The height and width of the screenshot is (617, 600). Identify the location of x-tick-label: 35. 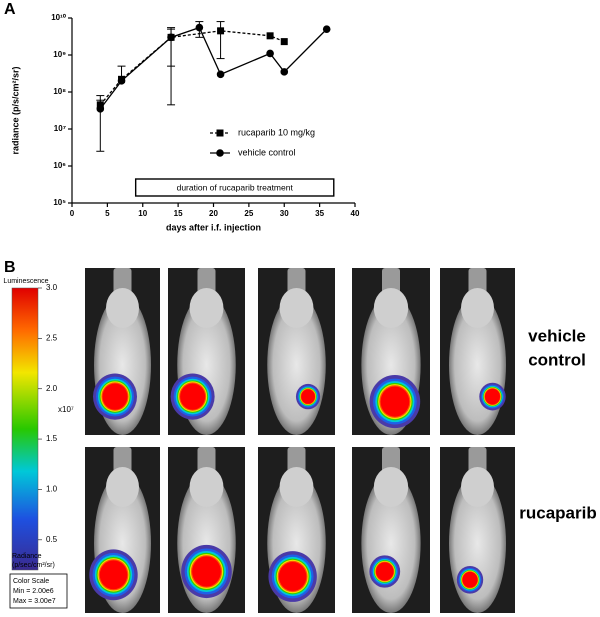
(319, 213).